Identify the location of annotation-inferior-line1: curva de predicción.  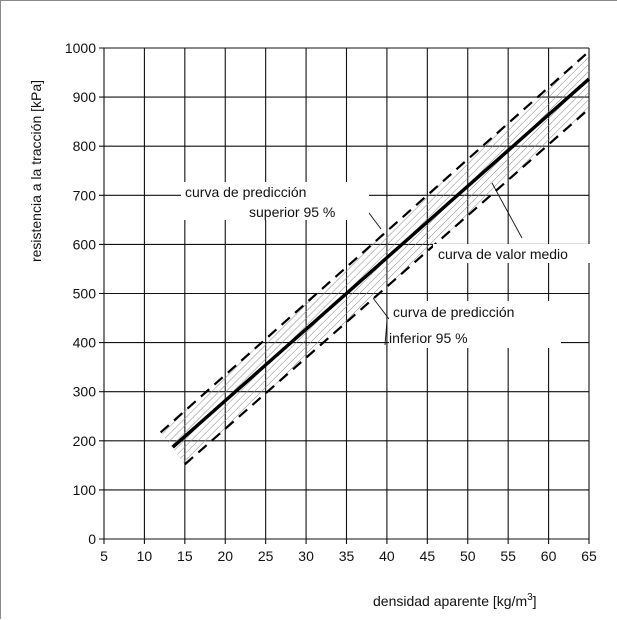
(453, 312).